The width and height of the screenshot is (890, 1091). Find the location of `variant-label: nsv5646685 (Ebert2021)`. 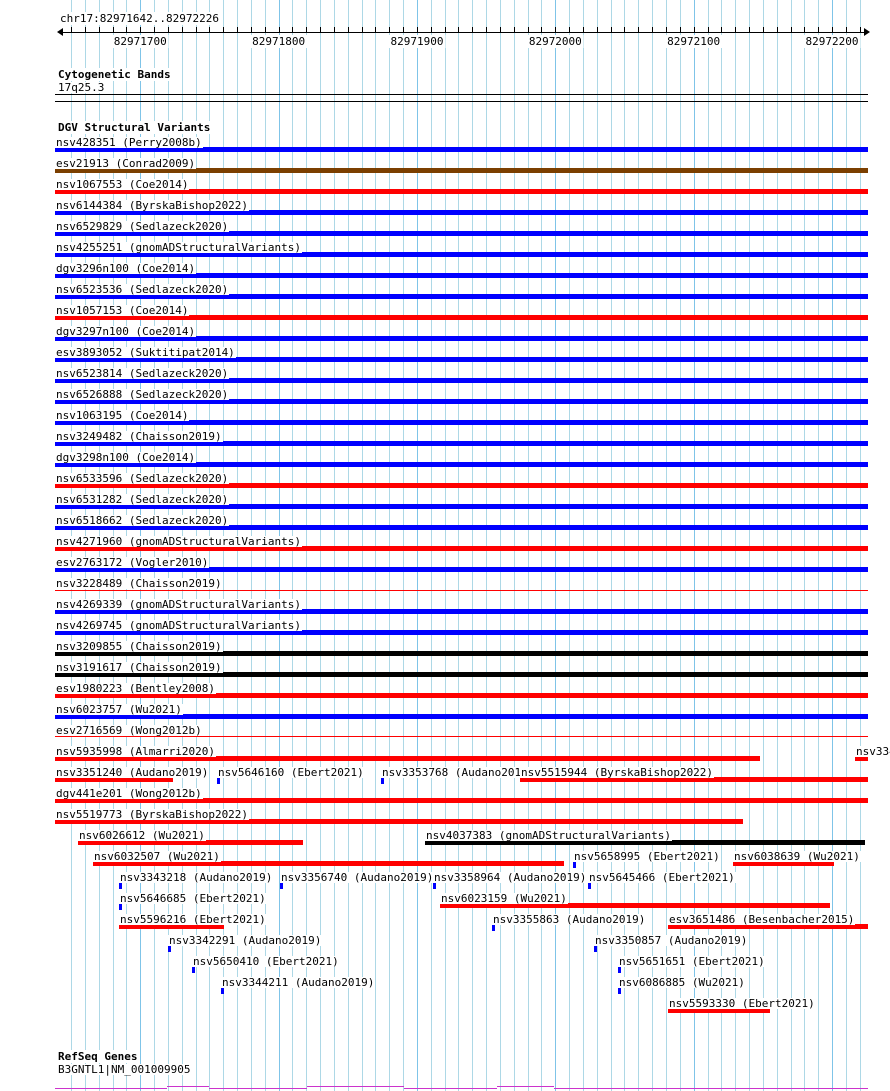

variant-label: nsv5646685 (Ebert2021) is located at coordinates (193, 898).